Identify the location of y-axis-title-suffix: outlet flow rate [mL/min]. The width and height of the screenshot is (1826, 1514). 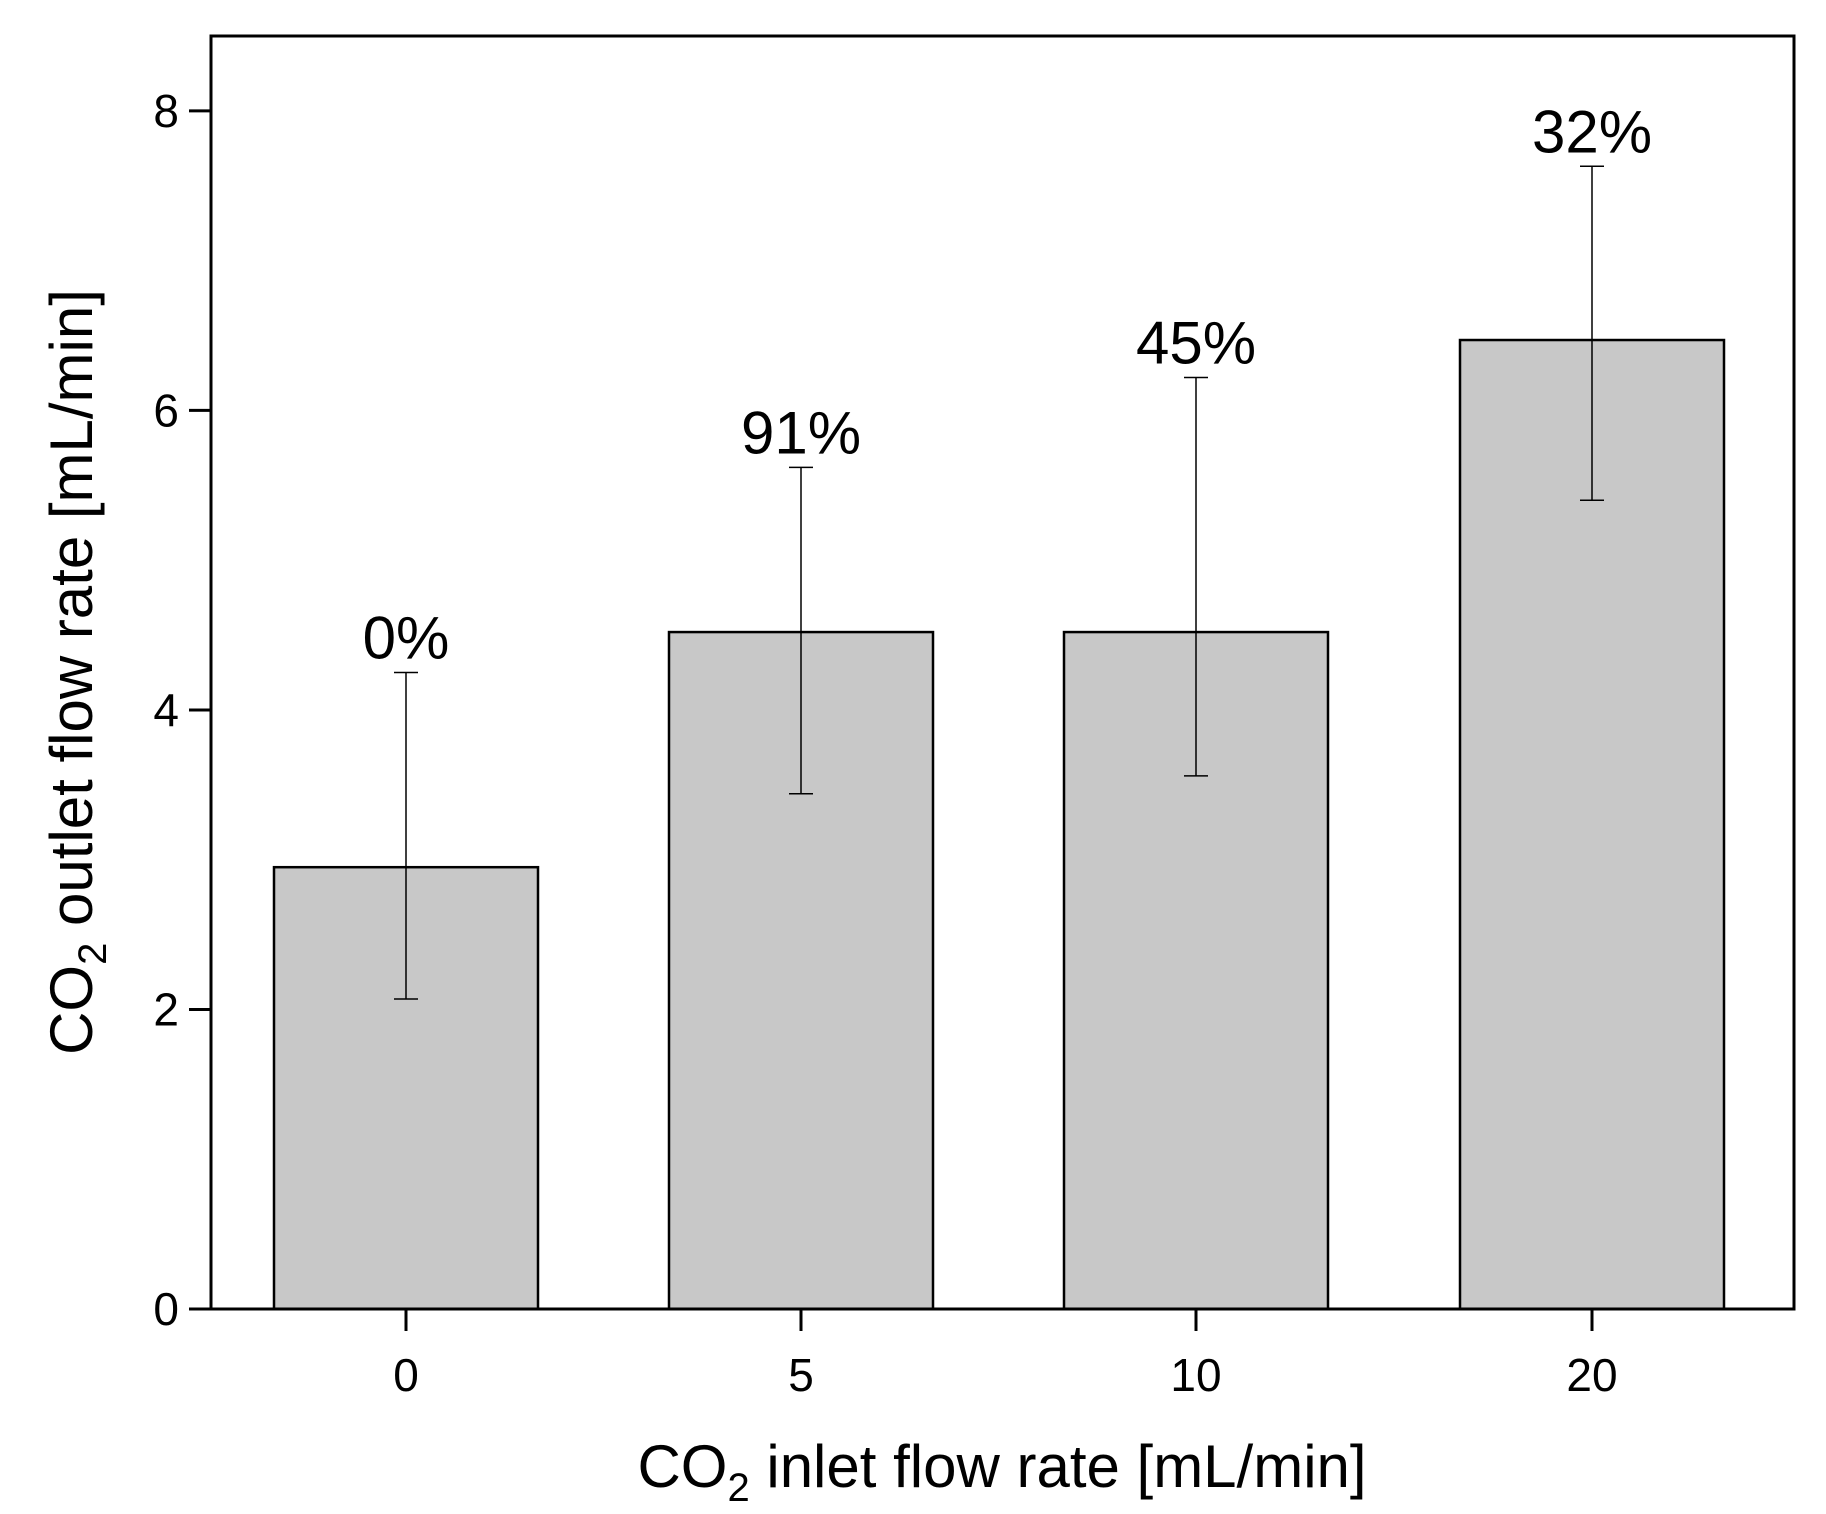
(71, 616).